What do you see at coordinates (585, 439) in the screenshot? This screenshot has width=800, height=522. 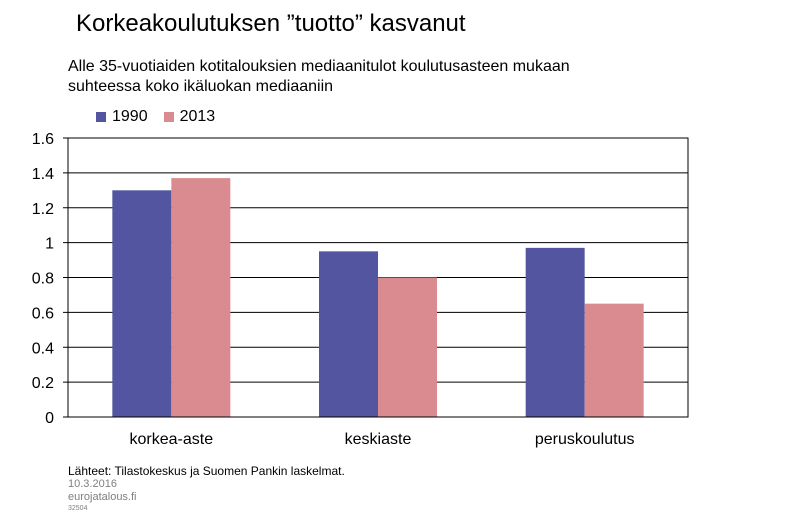 I see `x-tick-label-peruskoulutus: peruskoulutus` at bounding box center [585, 439].